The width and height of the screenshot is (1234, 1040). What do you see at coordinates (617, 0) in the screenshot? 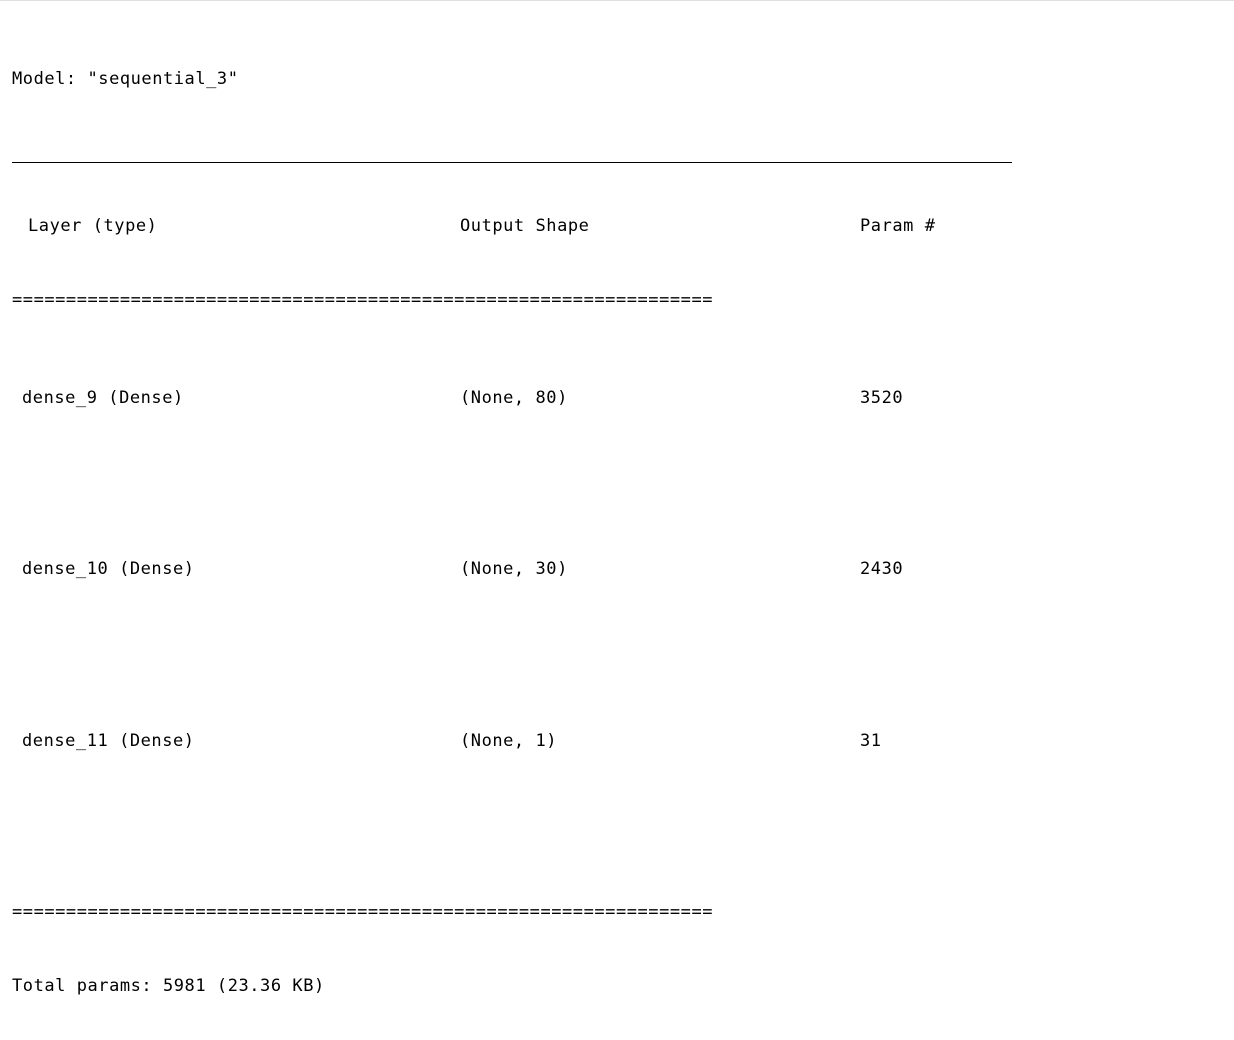
I see `cell-top-border` at bounding box center [617, 0].